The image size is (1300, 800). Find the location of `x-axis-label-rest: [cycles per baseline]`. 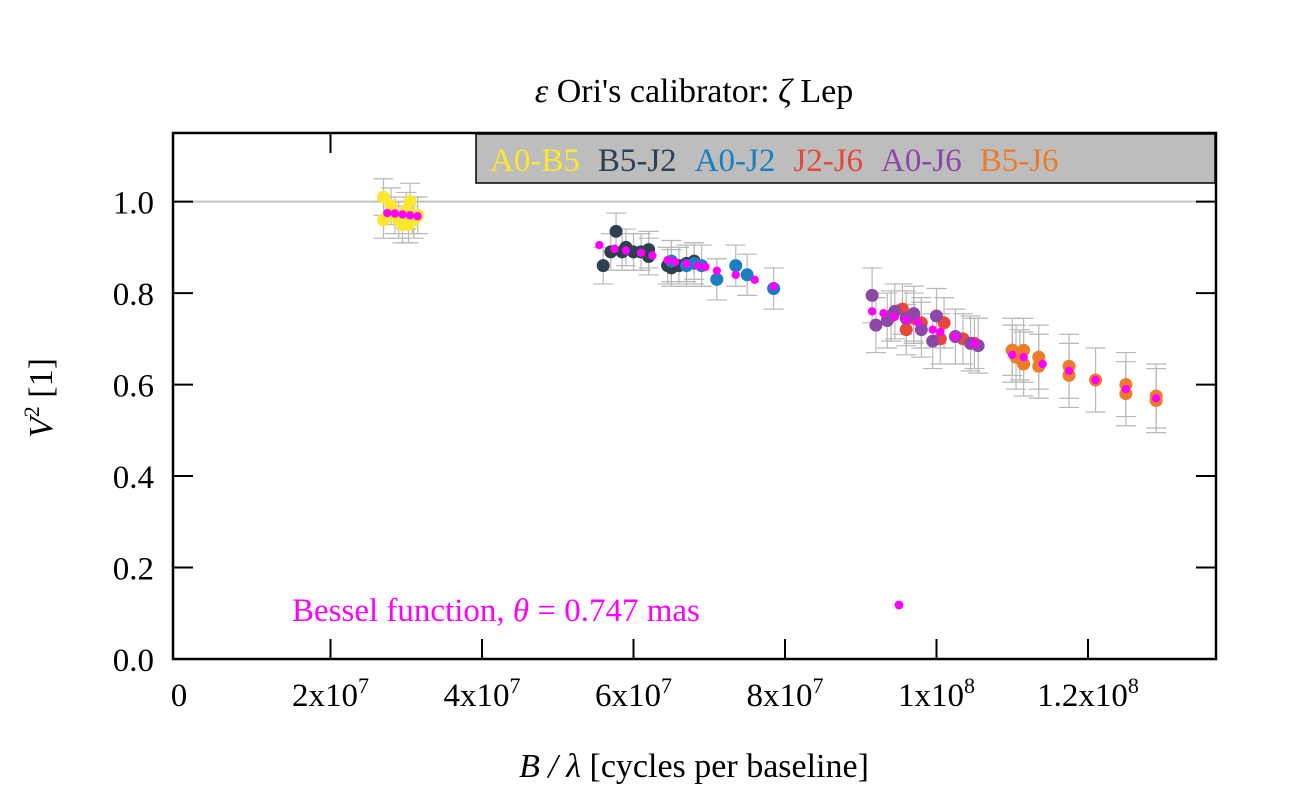

x-axis-label-rest: [cycles per baseline] is located at coordinates (725, 766).